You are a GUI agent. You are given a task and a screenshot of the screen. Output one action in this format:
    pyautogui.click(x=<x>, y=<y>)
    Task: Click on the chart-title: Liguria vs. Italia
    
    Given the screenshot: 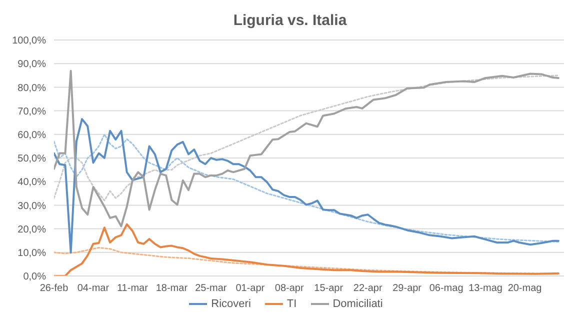 What is the action you would take?
    pyautogui.click(x=290, y=21)
    